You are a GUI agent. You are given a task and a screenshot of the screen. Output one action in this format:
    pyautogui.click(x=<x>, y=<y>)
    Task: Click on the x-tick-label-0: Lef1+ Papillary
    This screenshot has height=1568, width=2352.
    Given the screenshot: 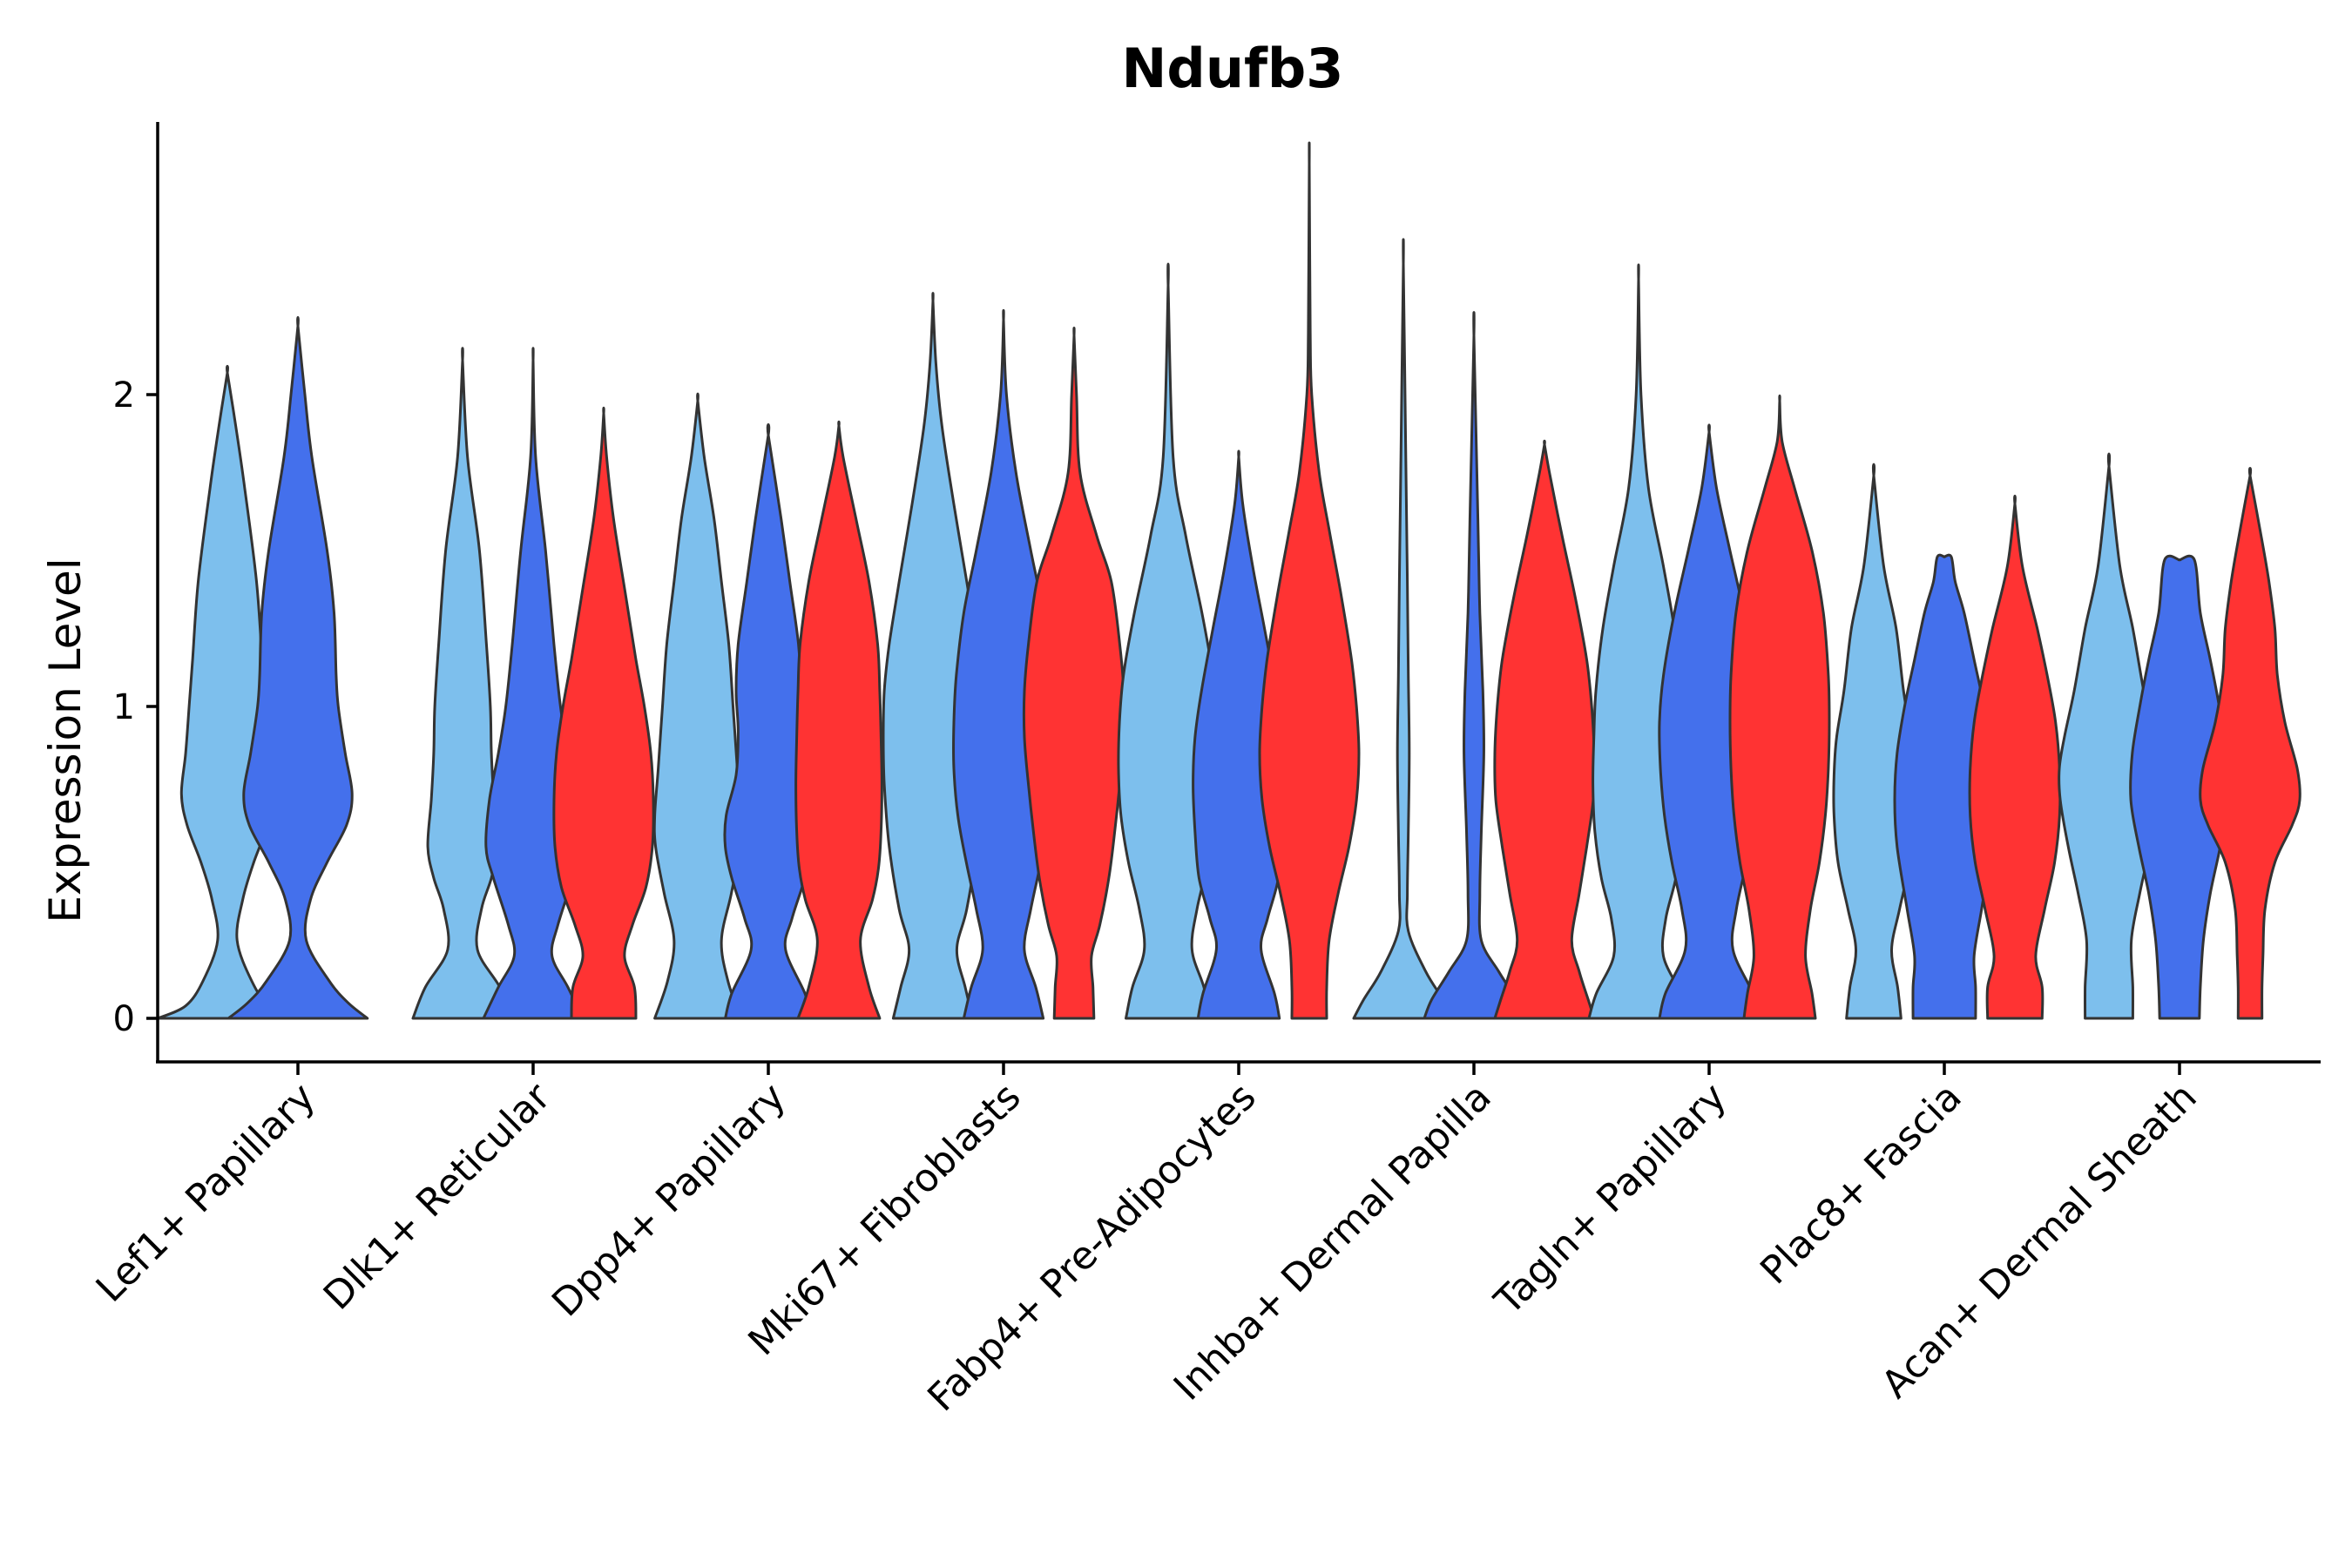 What is the action you would take?
    pyautogui.click(x=206, y=1193)
    